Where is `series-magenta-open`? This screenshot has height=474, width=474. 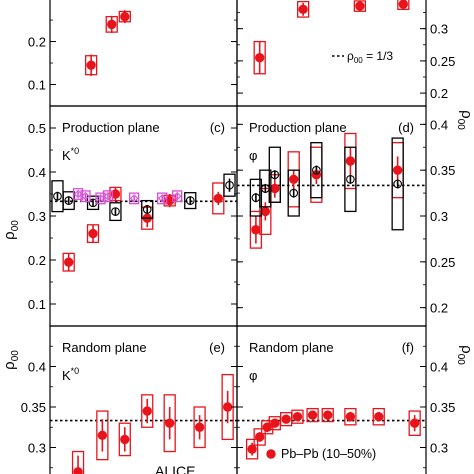 series-magenta-open is located at coordinates (127, 196).